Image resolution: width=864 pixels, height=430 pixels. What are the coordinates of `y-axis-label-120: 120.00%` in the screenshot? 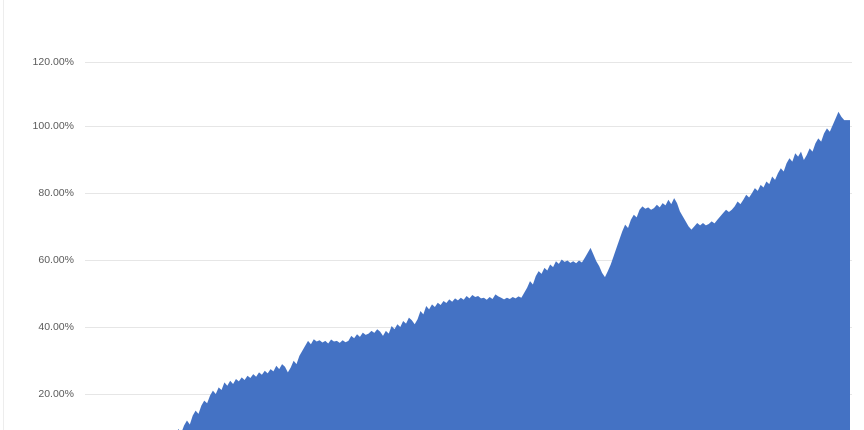 It's located at (53, 62).